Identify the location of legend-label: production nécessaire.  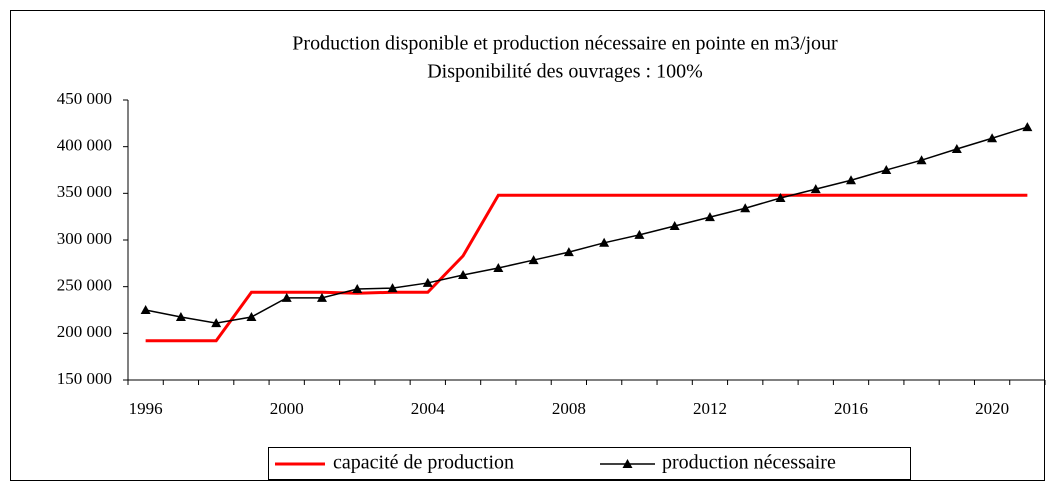
(749, 463).